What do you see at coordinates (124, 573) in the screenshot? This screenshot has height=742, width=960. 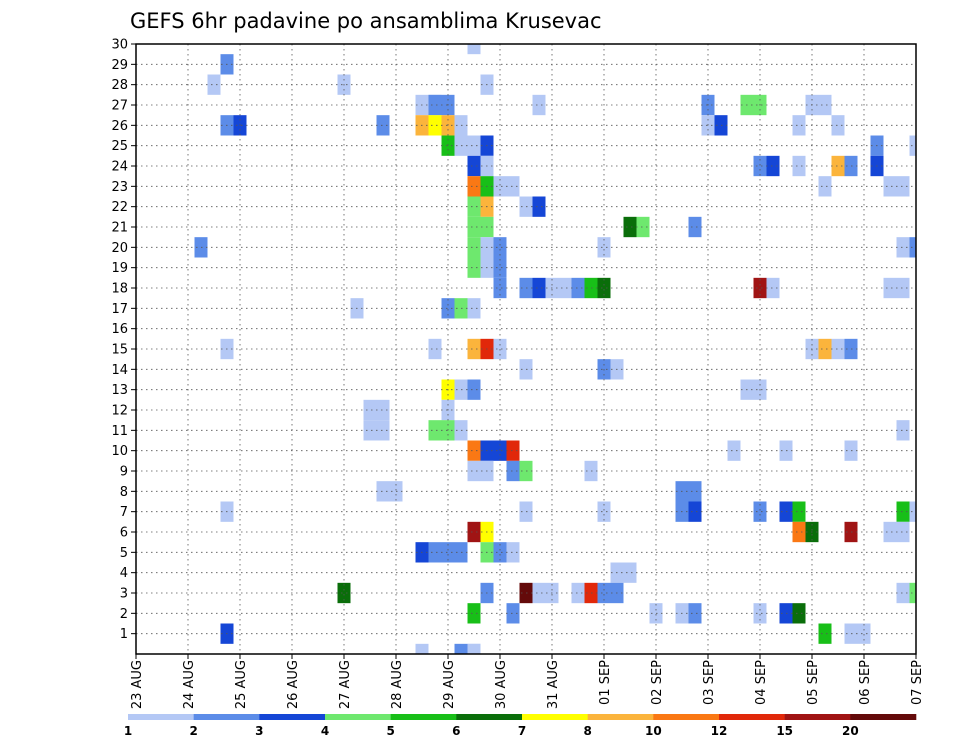 I see `y-tick-label: 4` at bounding box center [124, 573].